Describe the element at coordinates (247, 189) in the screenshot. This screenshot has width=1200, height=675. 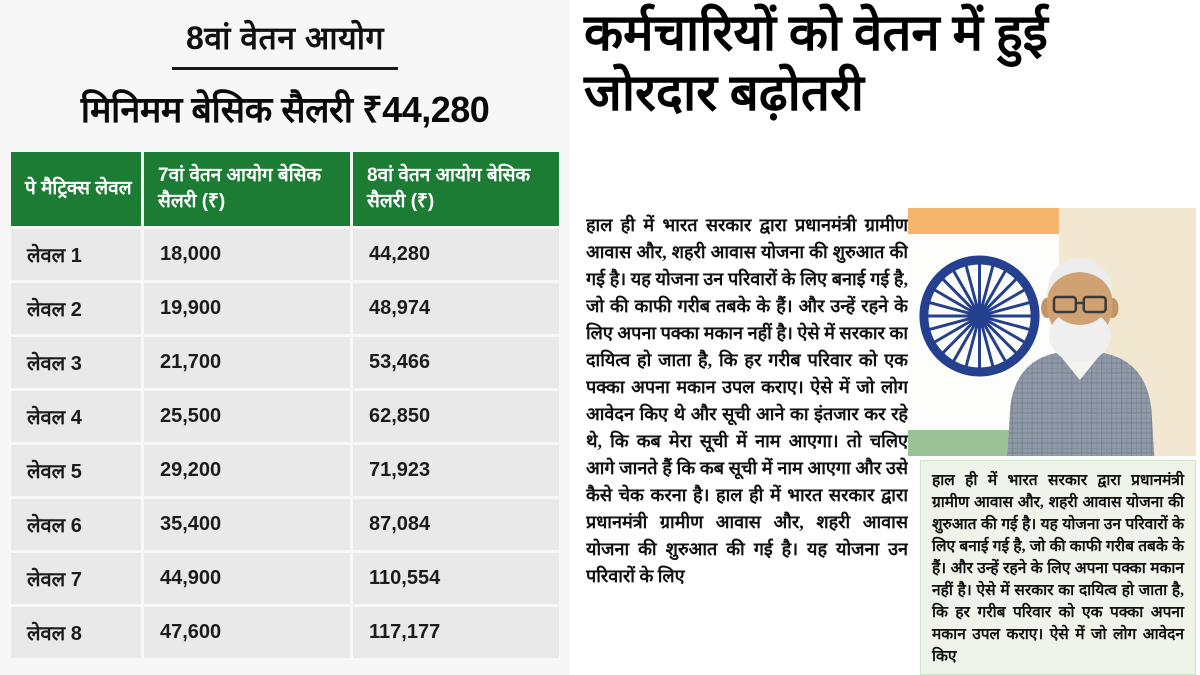
I see `col-header-7th-cpc: 7वां वेतन आयोग बेसिक सैलरी (₹)` at that location.